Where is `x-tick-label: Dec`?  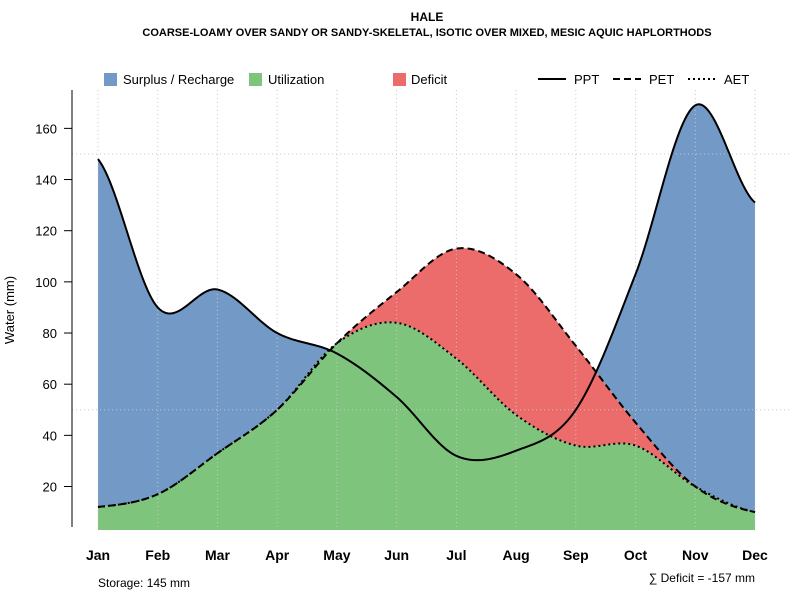 x-tick-label: Dec is located at coordinates (755, 555).